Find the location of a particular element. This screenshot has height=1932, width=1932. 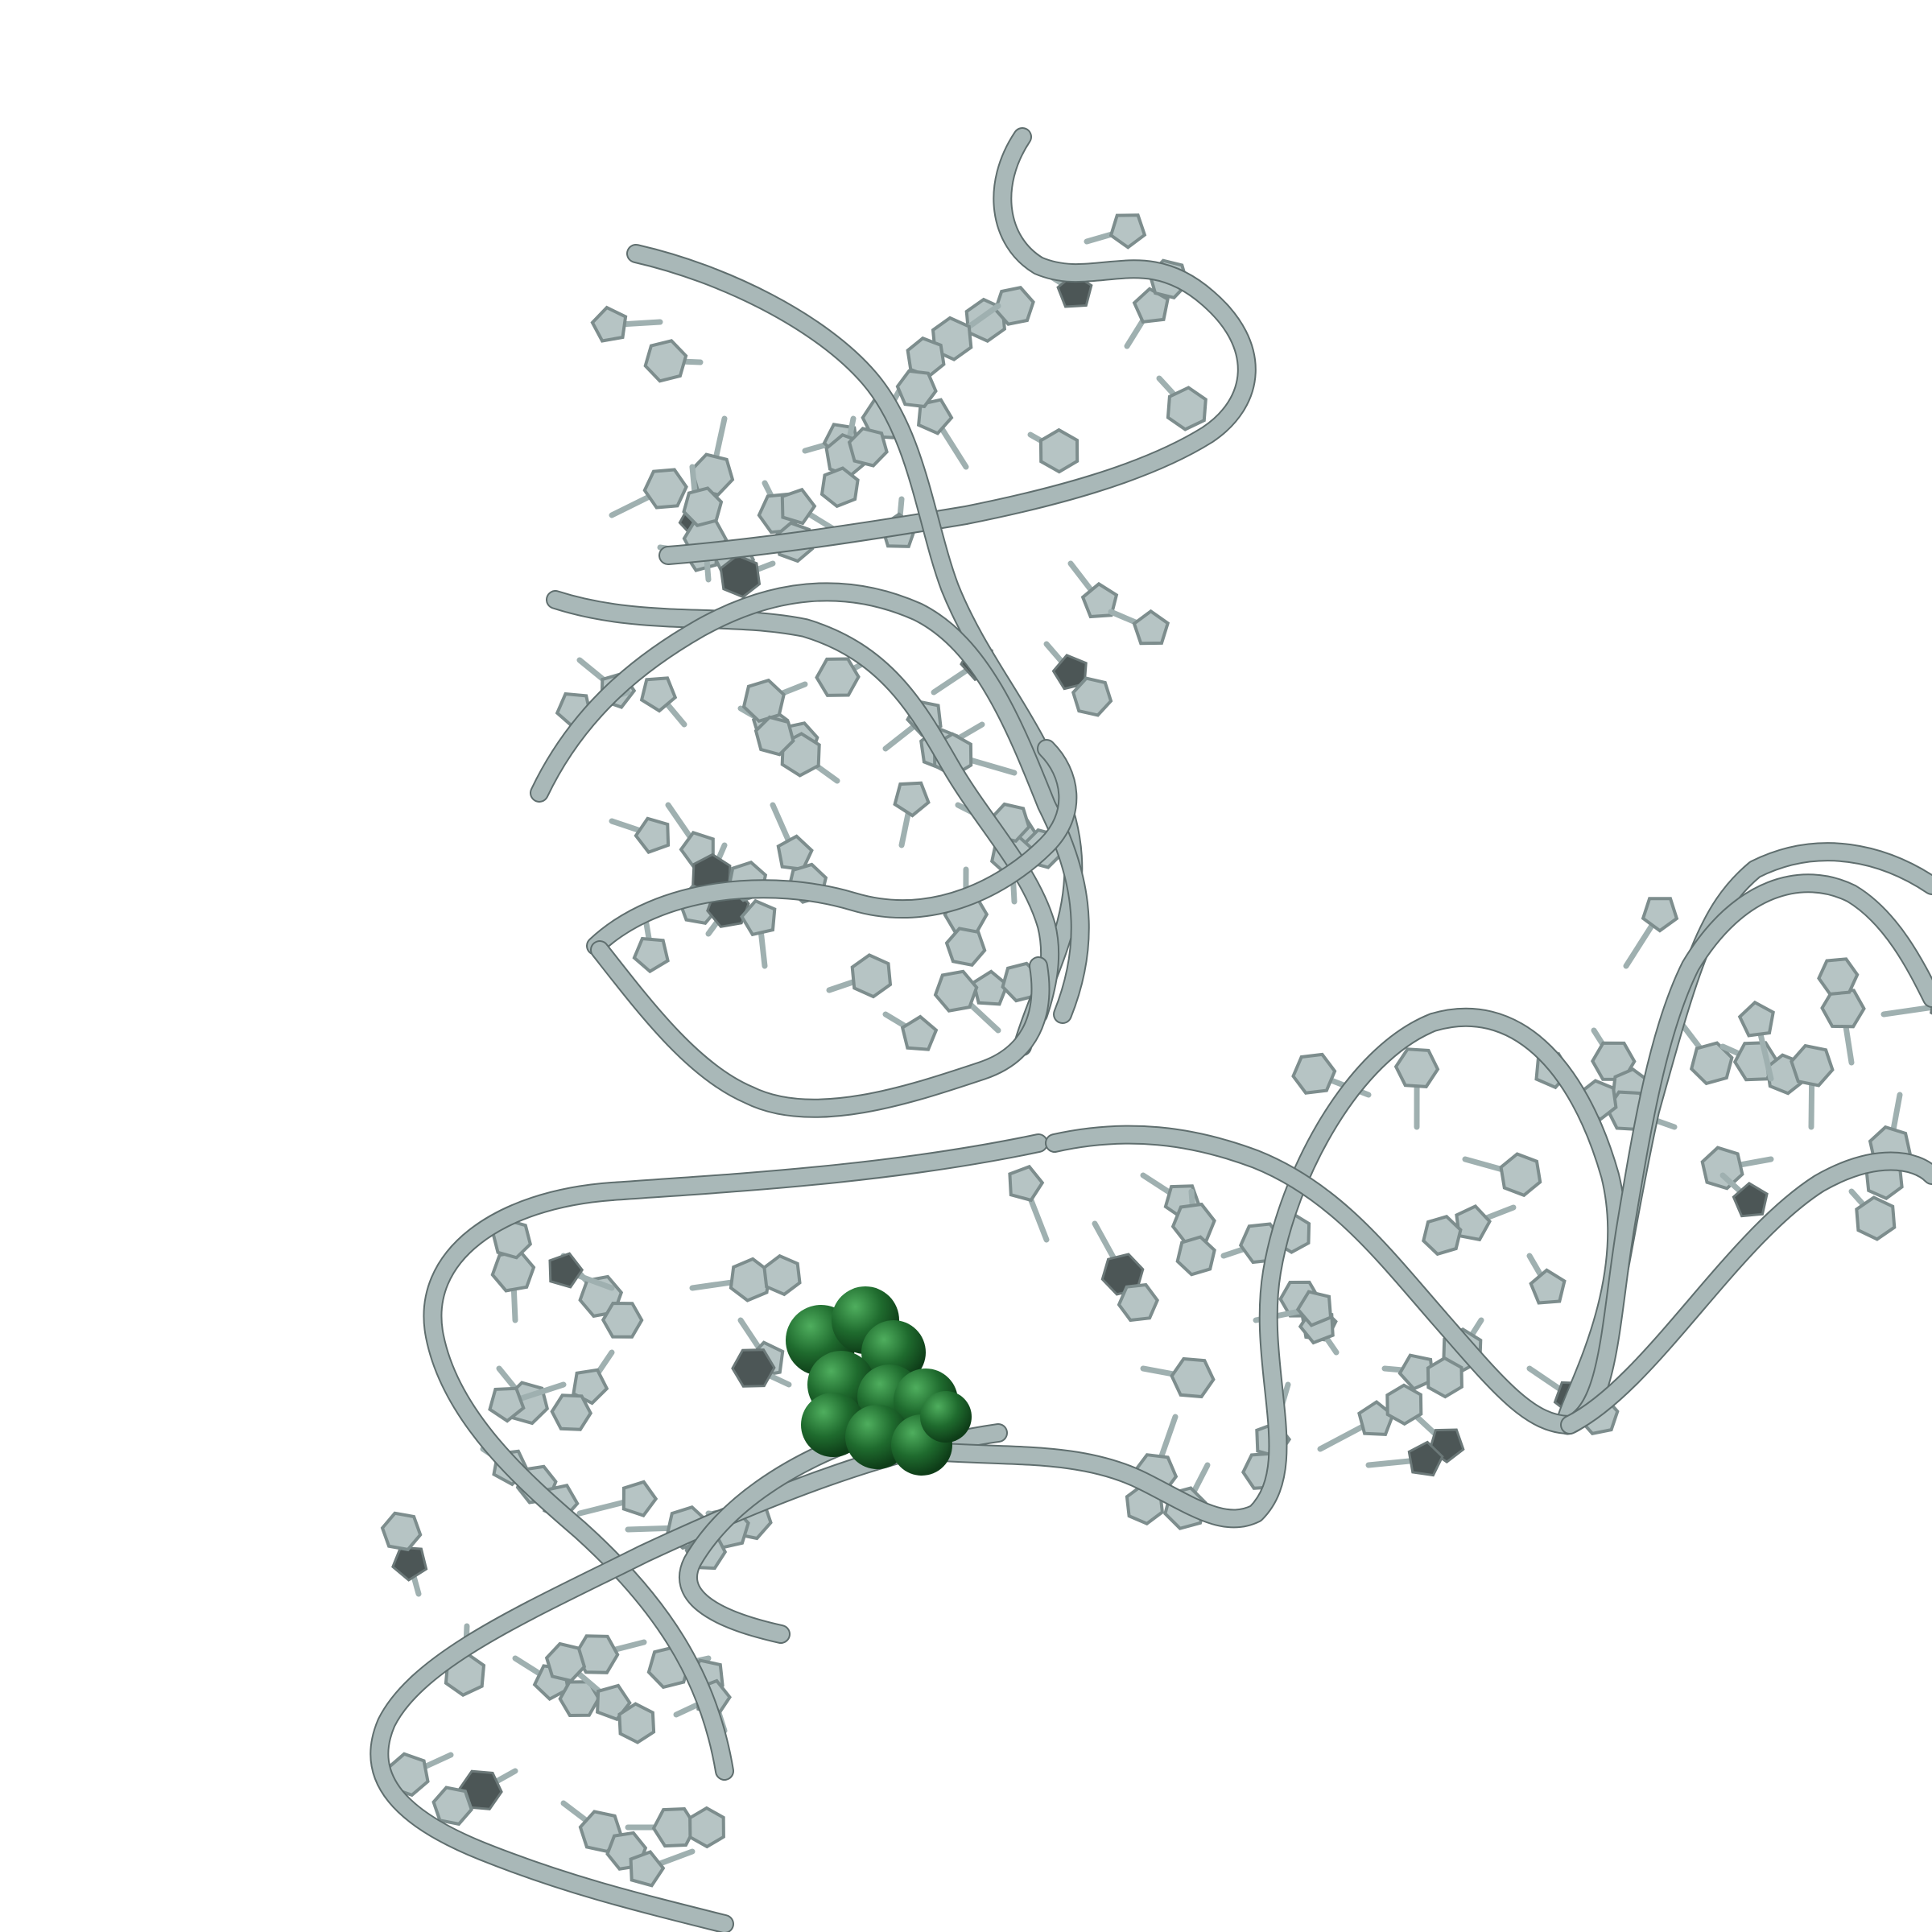

backbone-segment-lower-left-inner-fill is located at coordinates (688, 1678).